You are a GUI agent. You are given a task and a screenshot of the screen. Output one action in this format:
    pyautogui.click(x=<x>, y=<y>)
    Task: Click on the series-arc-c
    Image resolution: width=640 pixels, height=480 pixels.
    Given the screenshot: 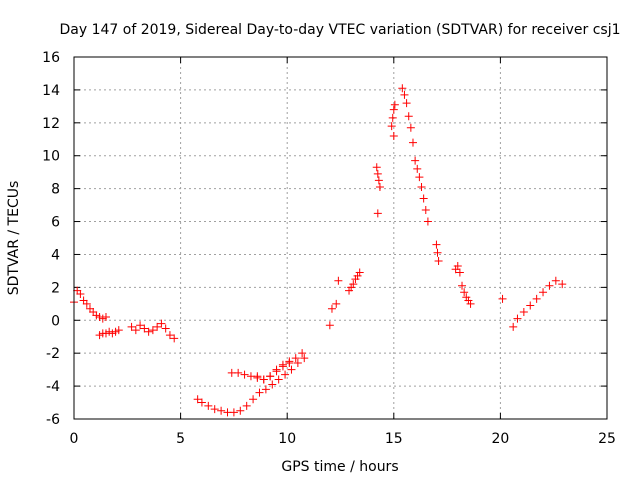 What is the action you would take?
    pyautogui.click(x=153, y=331)
    